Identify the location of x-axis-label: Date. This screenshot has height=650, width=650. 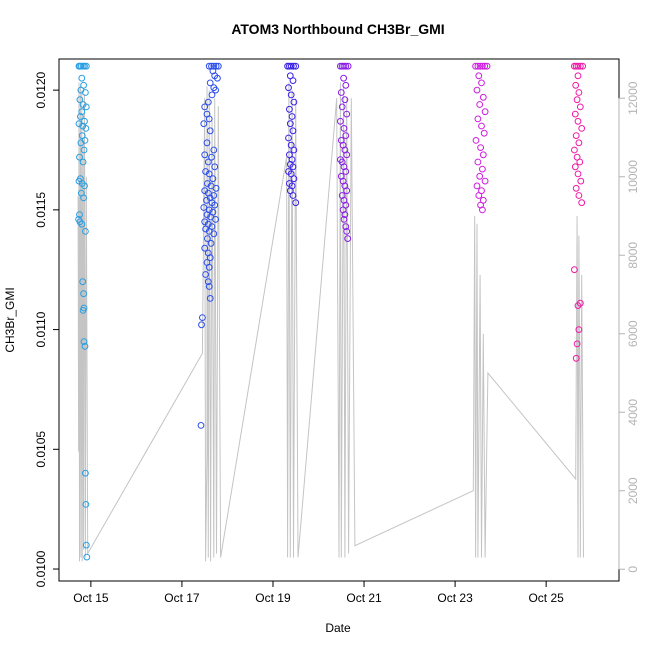
(338, 628).